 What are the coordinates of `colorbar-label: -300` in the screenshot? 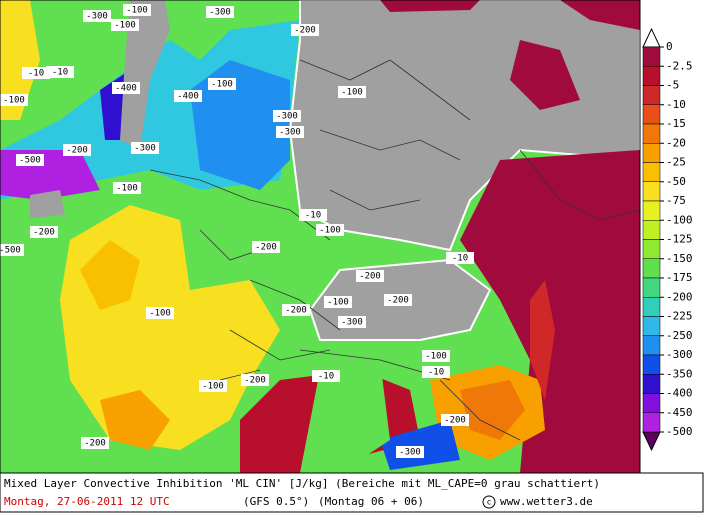 It's located at (679, 354).